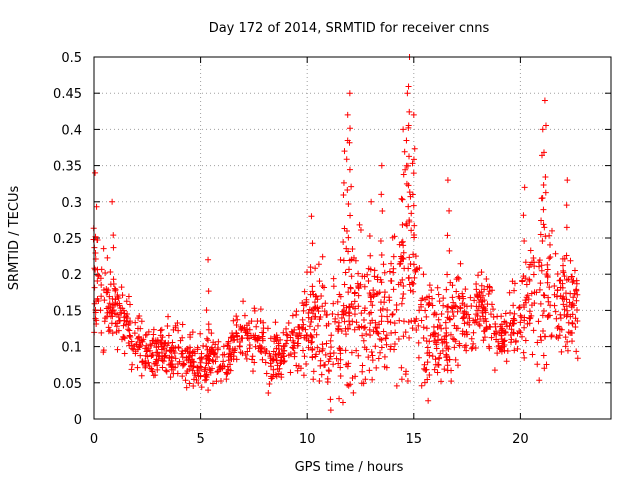 The width and height of the screenshot is (640, 480). I want to click on x-tick-label: 0, so click(94, 439).